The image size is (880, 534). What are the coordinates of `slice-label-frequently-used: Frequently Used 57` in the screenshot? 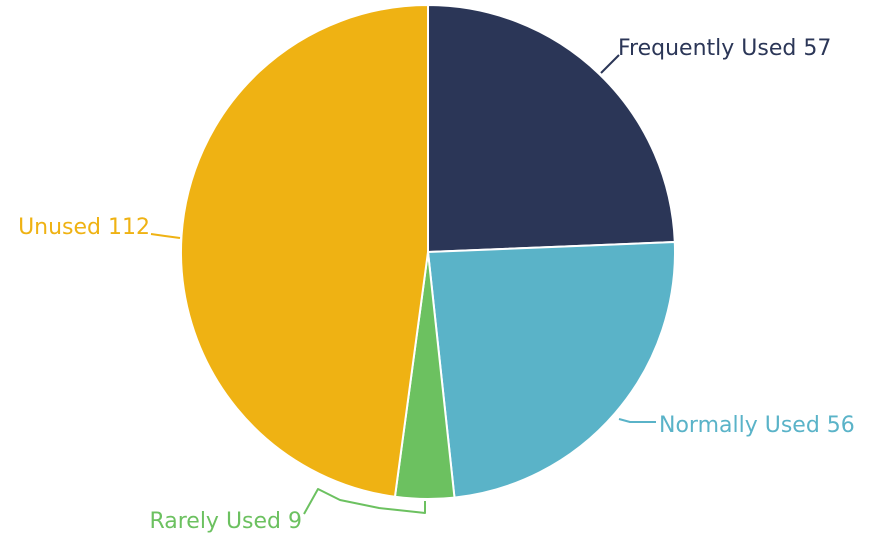 It's located at (724, 48).